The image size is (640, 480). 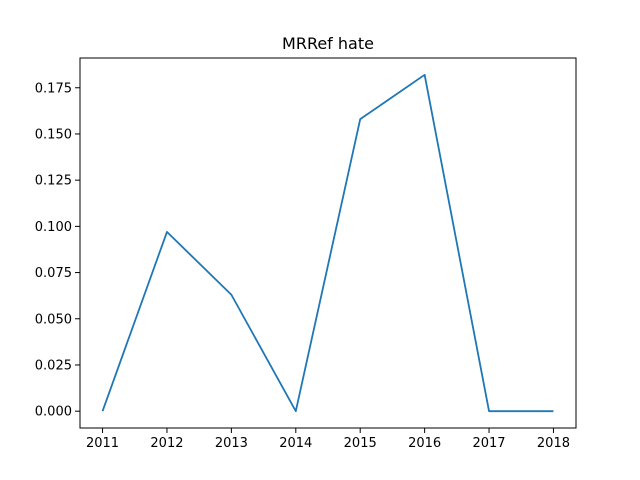 I want to click on x-tick-label: 2015, so click(x=360, y=443).